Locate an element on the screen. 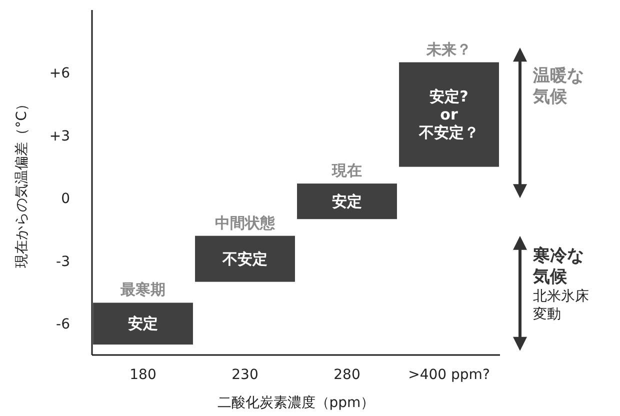 The width and height of the screenshot is (620, 416). text: 北米氷床変動 is located at coordinates (561, 305).